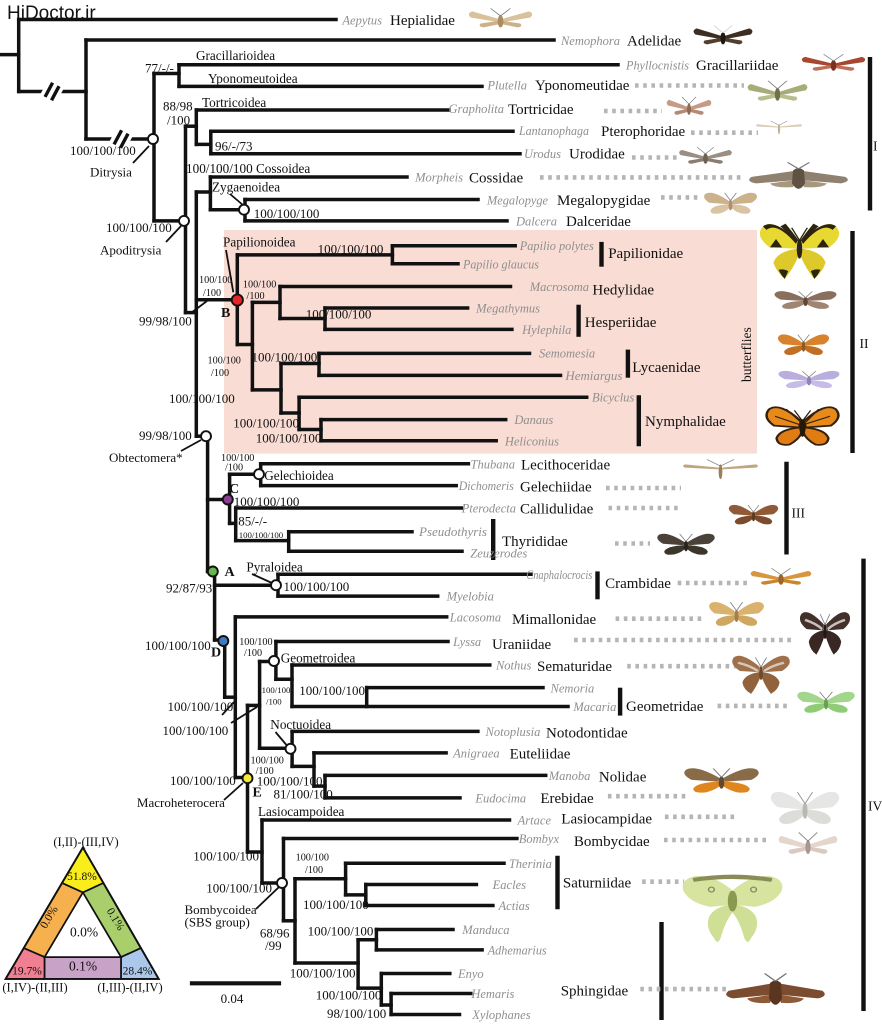 The image size is (882, 1024). Describe the element at coordinates (234, 489) in the screenshot. I see `svg-text: C` at that location.